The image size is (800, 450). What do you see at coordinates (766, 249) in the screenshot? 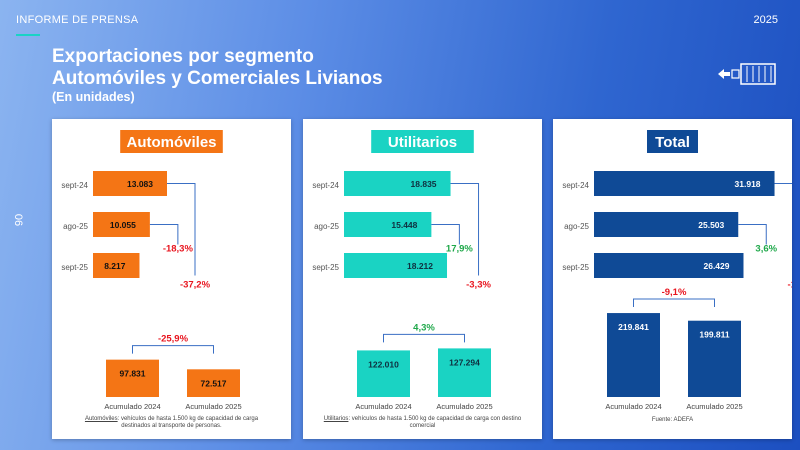
I see `change-label-ago: 3,6%` at bounding box center [766, 249].